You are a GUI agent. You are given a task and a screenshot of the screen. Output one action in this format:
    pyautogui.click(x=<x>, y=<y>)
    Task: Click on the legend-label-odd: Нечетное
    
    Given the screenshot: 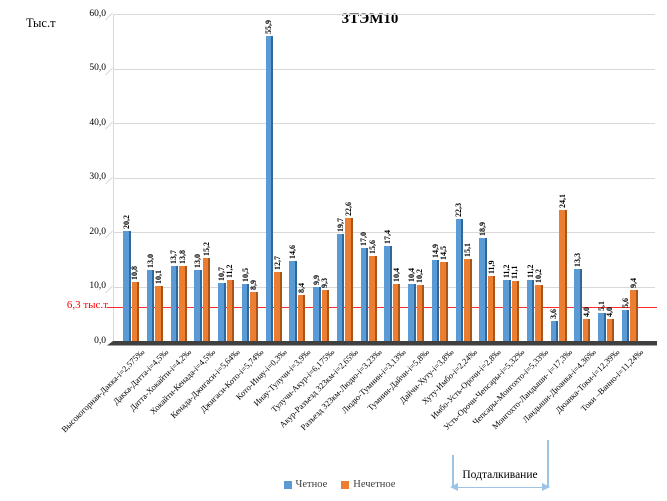 What is the action you would take?
    pyautogui.click(x=374, y=484)
    